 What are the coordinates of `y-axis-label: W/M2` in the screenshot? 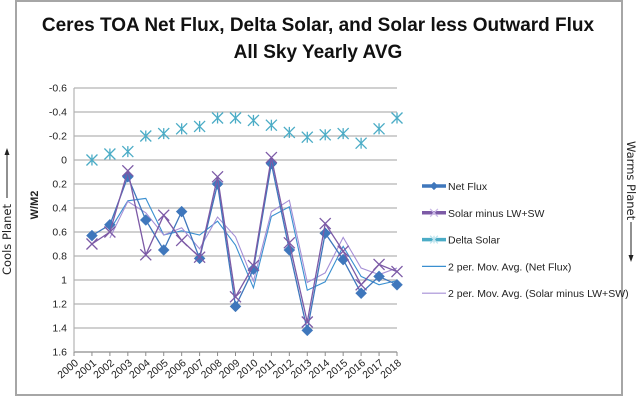 It's located at (35, 205).